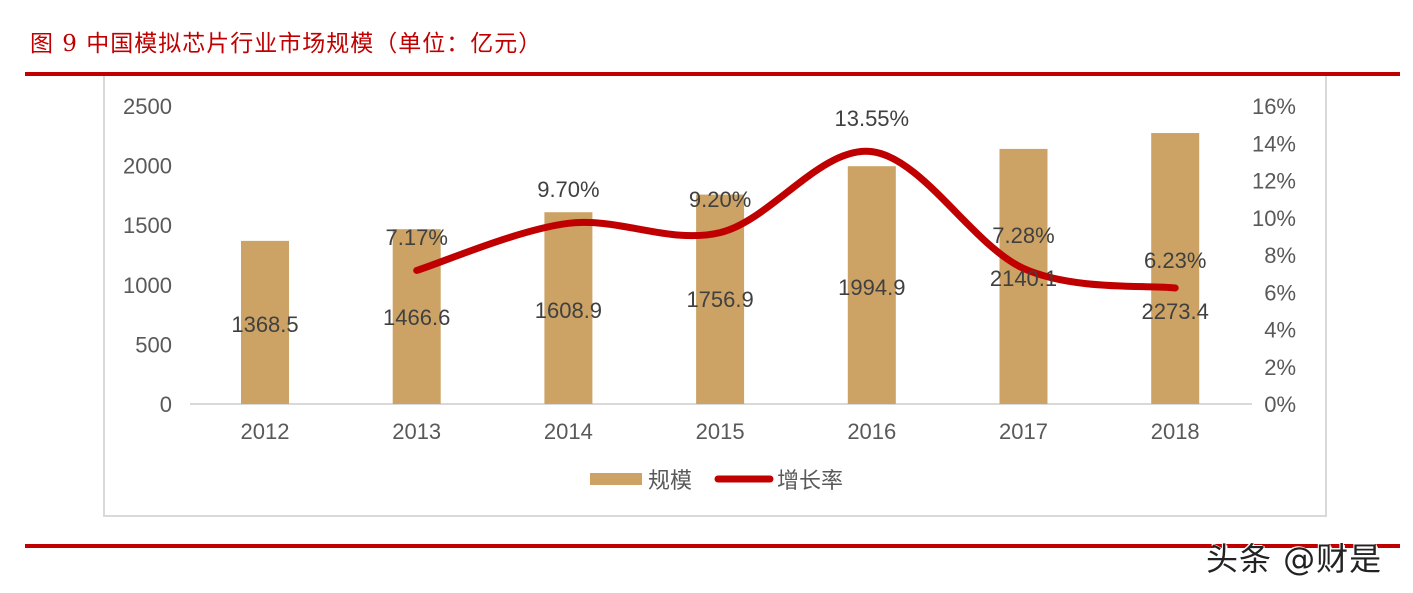 The height and width of the screenshot is (593, 1413). What do you see at coordinates (1175, 431) in the screenshot?
I see `x-axis-tick: 2018` at bounding box center [1175, 431].